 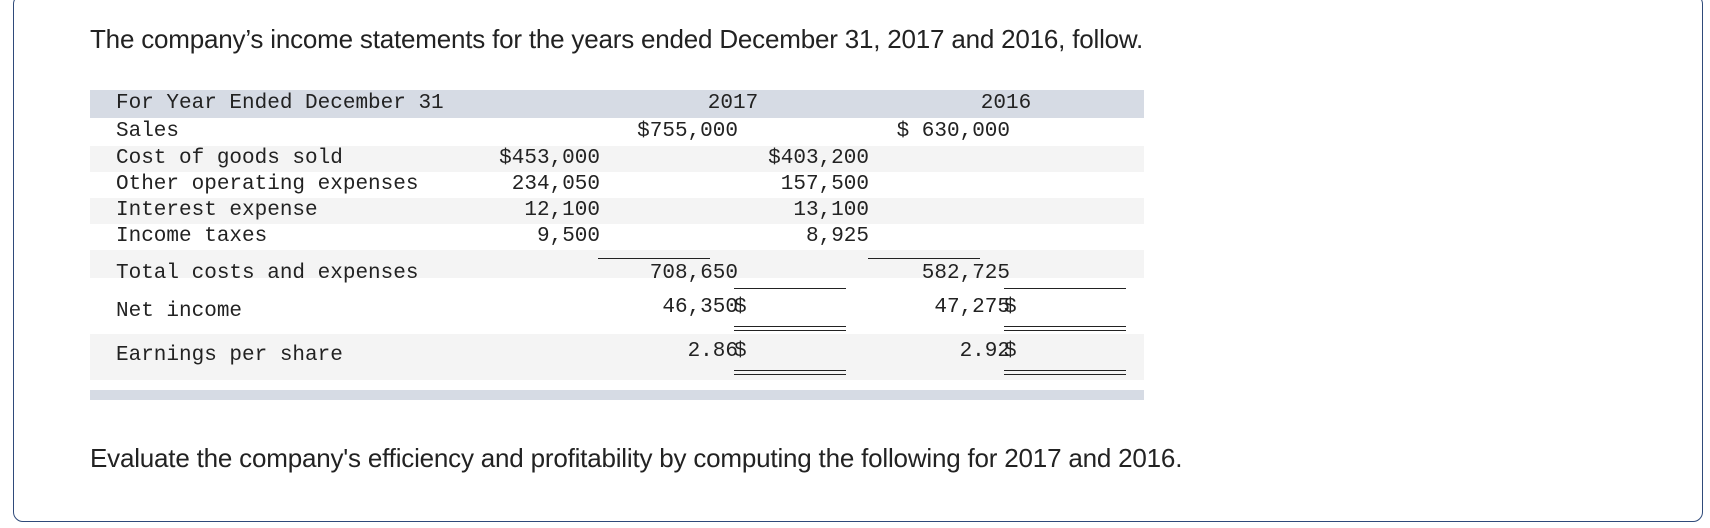 I want to click on interest-2016: 13,100, so click(x=831, y=210).